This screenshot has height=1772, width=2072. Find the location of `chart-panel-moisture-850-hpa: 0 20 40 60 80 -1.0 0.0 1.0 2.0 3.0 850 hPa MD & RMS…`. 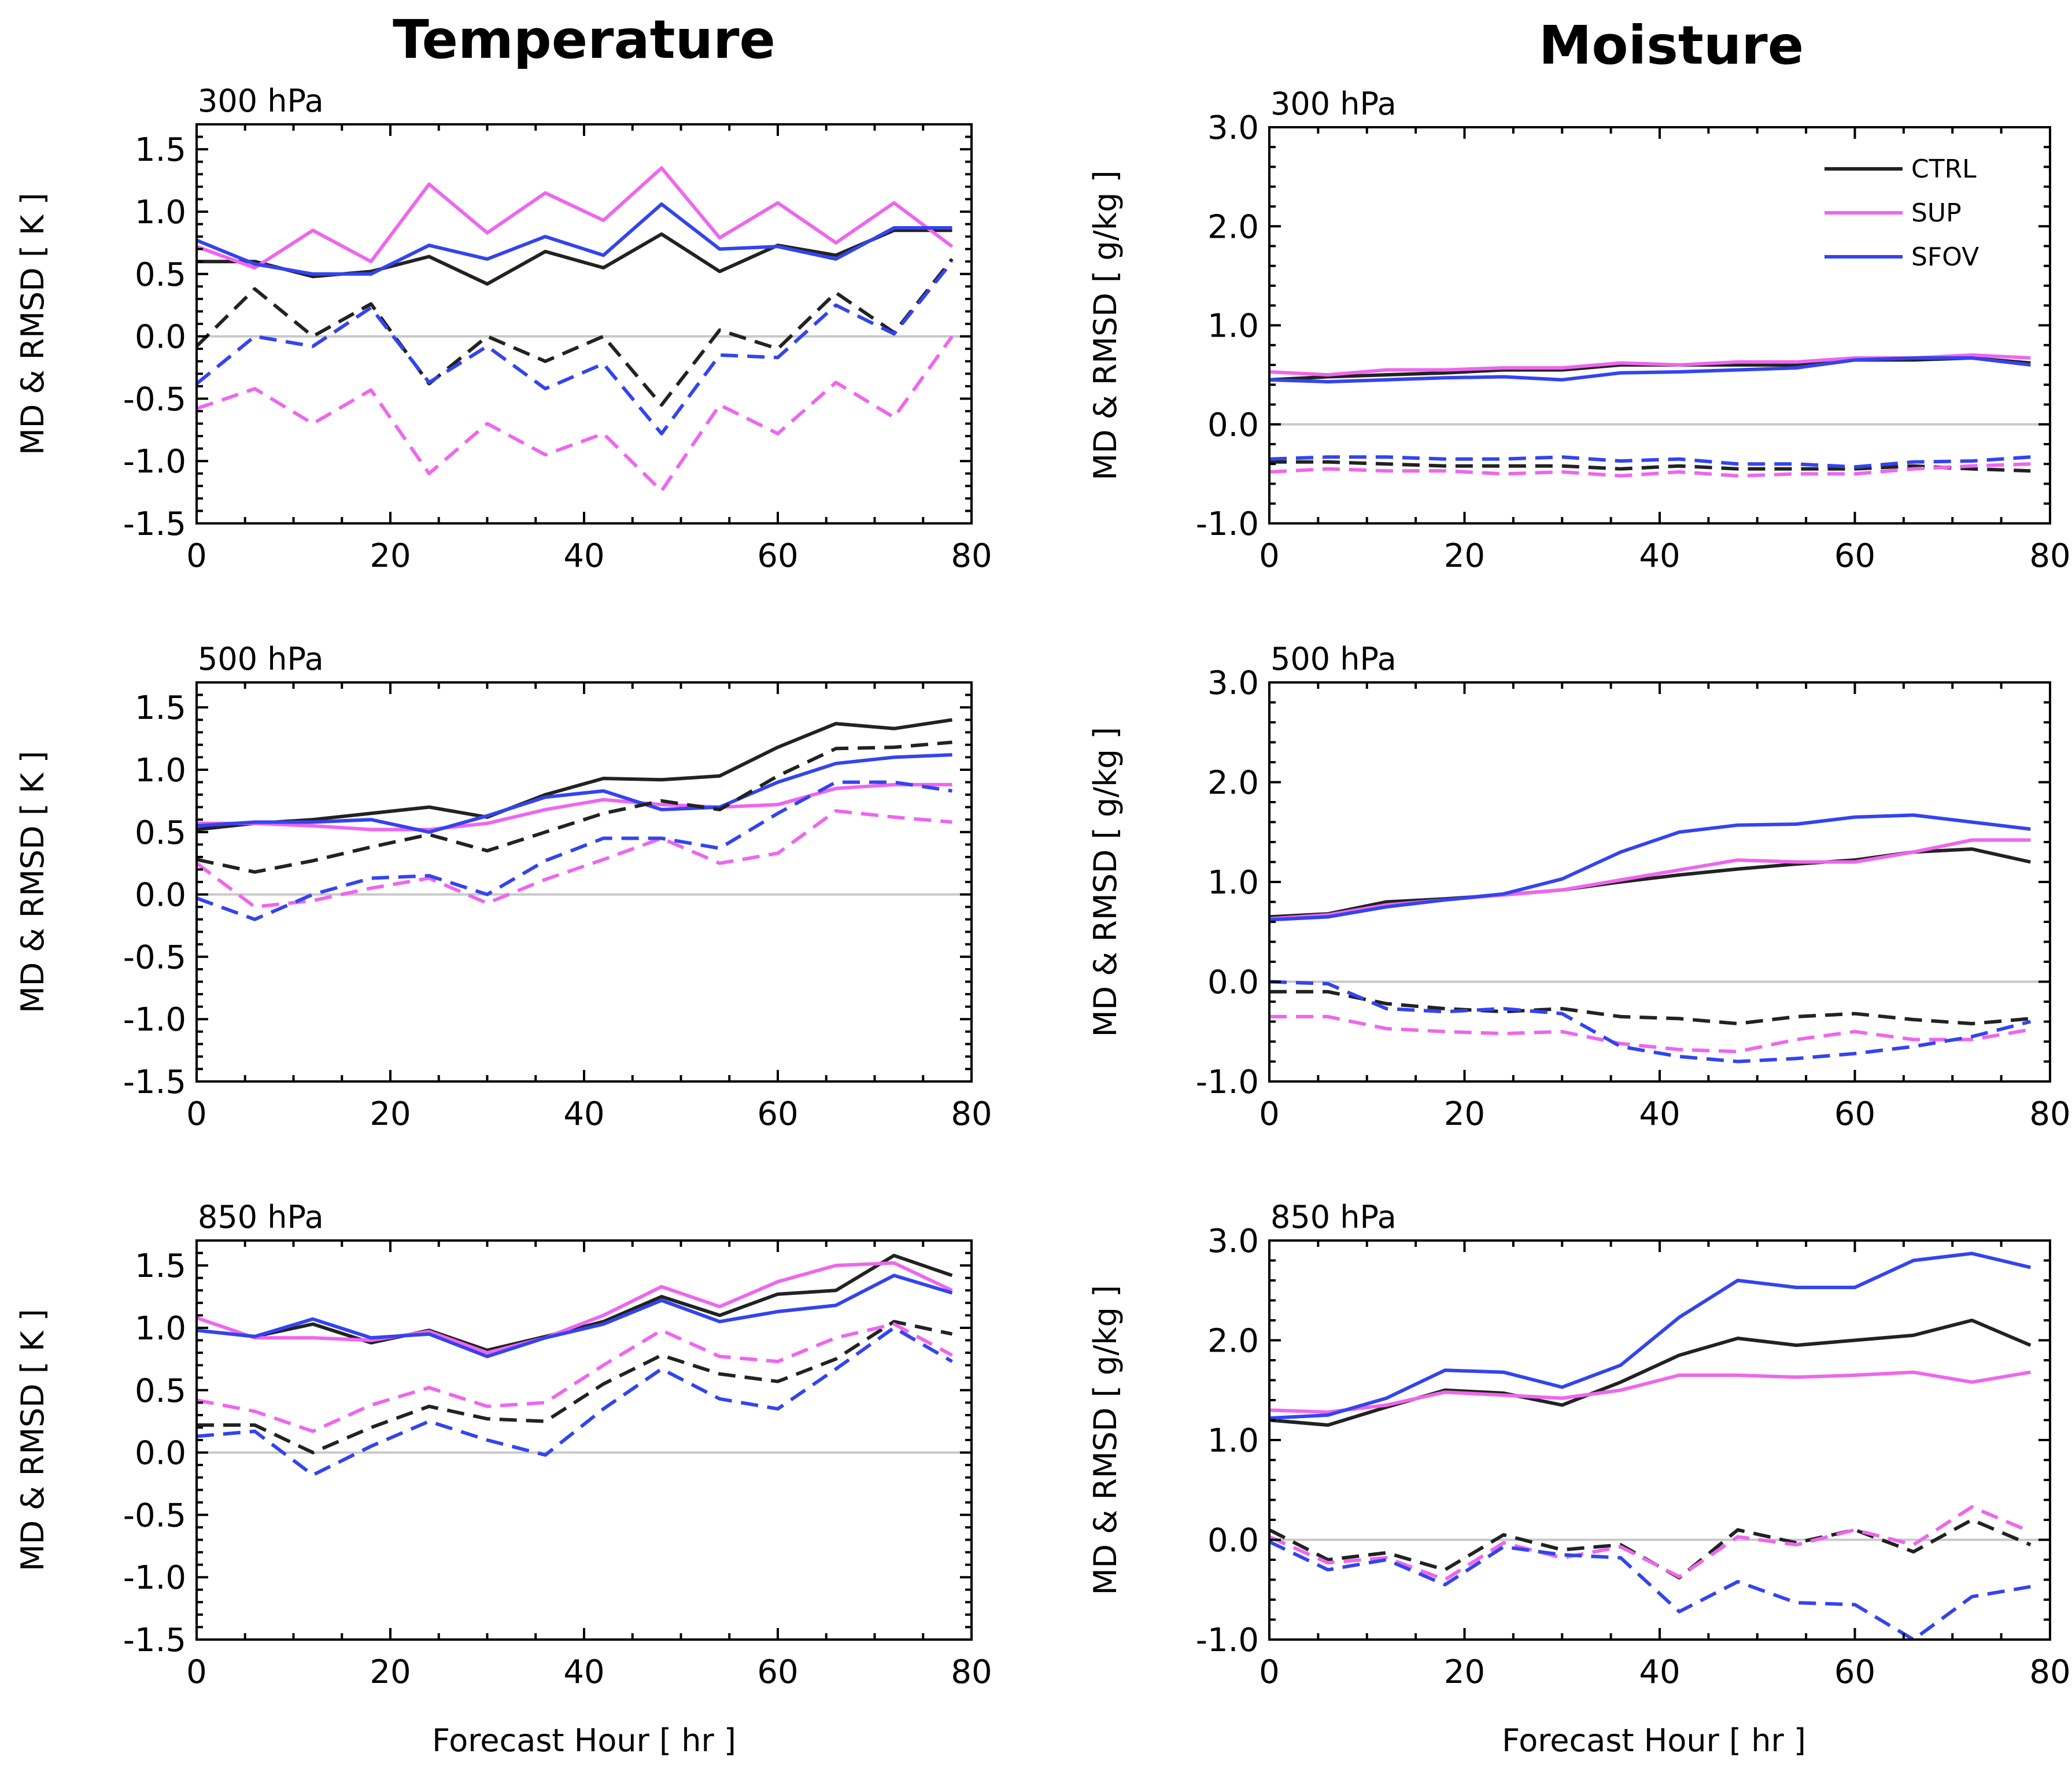

chart-panel-moisture-850-hpa: 0 20 40 60 80 -1.0 0.0 1.0 2.0 3.0 850 hPa MD & RMS… is located at coordinates (1579, 1445).